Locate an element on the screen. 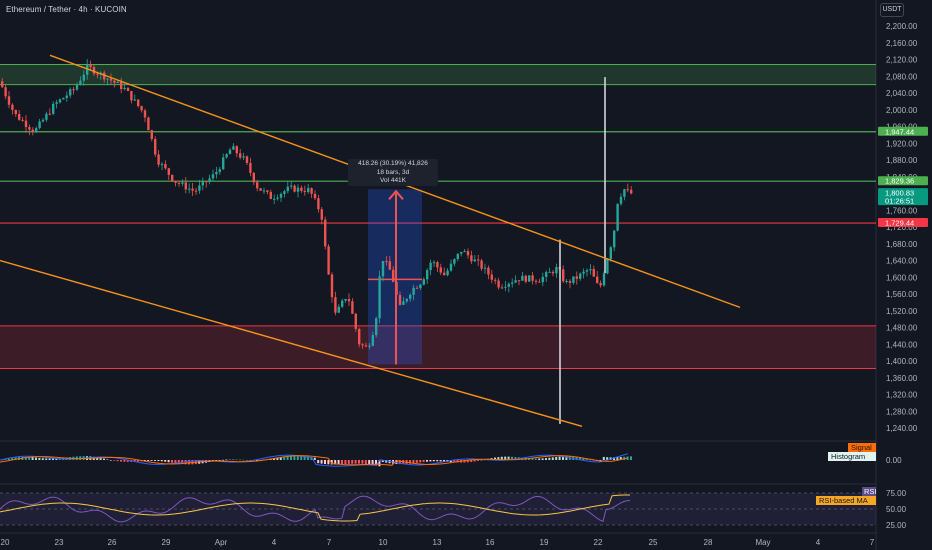 The image size is (932, 550). rsi-ma-label-bg is located at coordinates (846, 500).